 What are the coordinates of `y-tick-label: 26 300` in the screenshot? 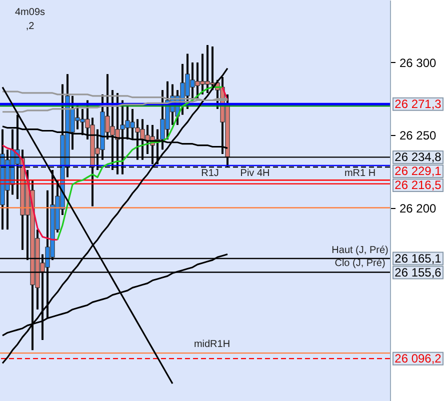 It's located at (418, 63).